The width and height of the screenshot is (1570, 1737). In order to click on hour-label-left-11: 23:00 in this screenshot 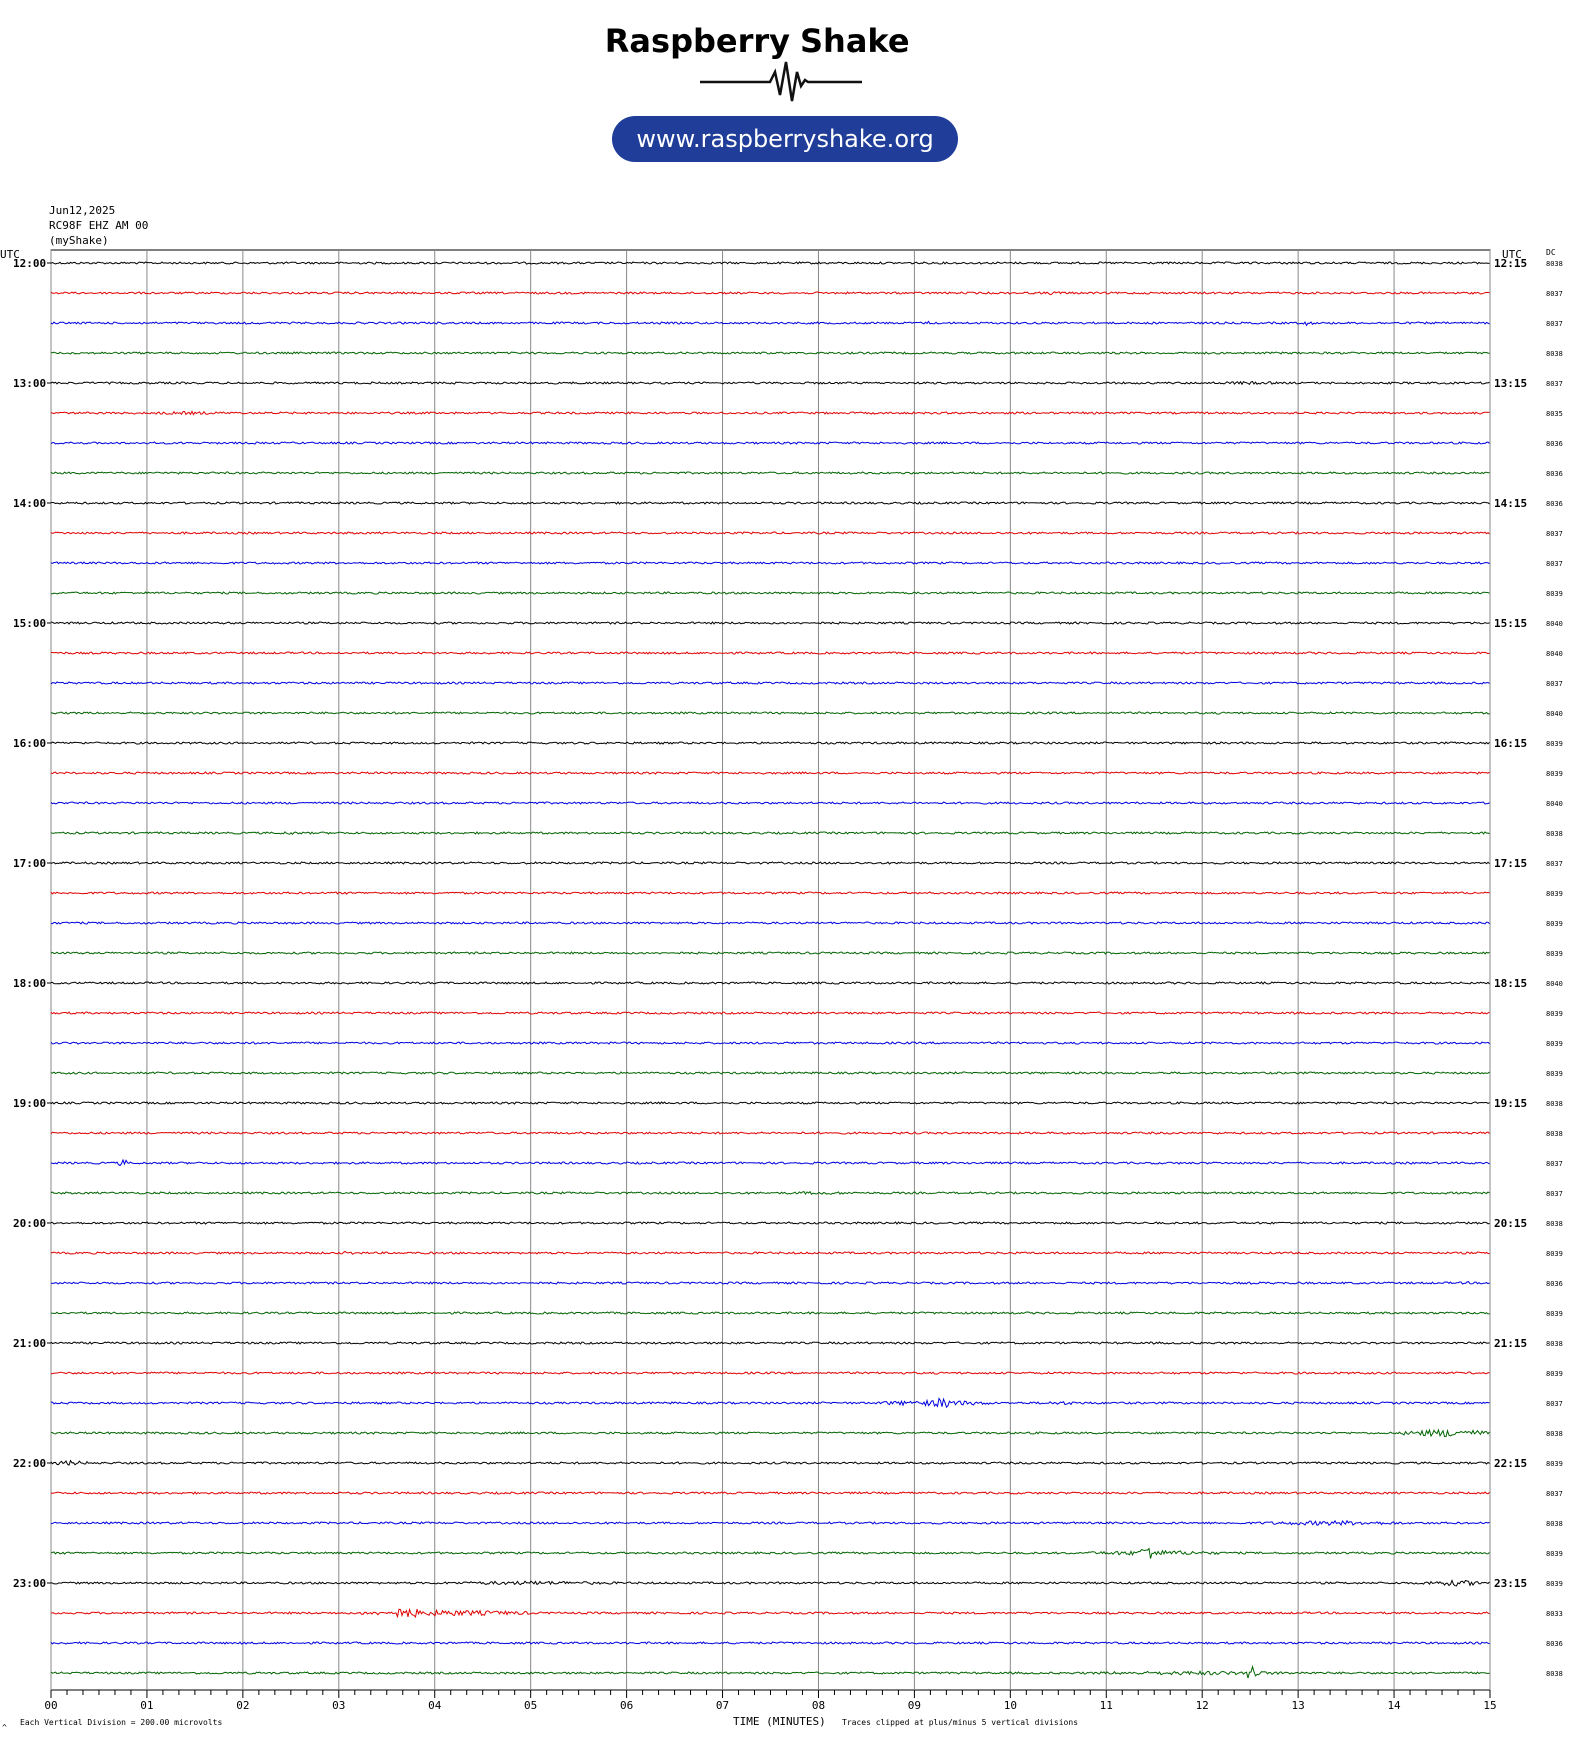, I will do `click(29, 1583)`.